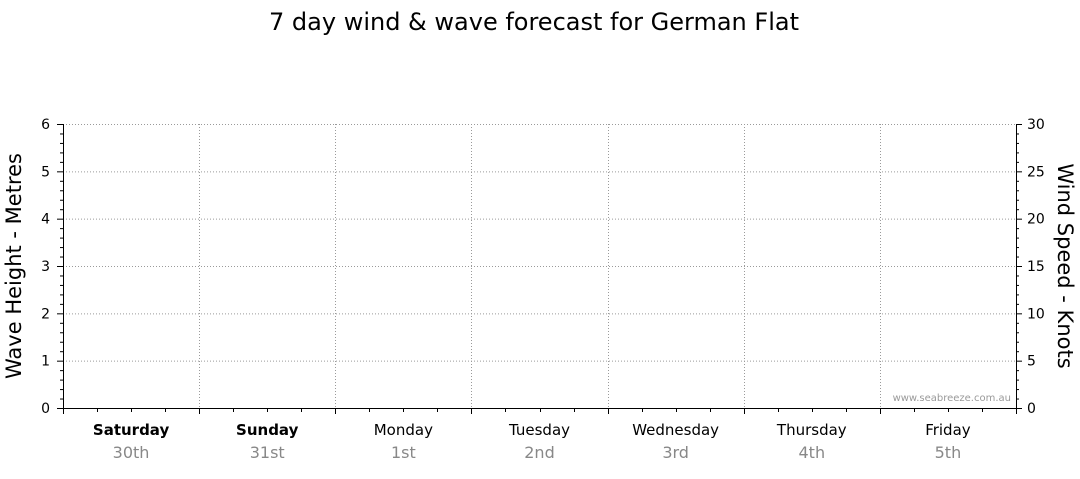 The height and width of the screenshot is (479, 1080). What do you see at coordinates (1065, 265) in the screenshot?
I see `y-axis-right-label: Wind Speed - Knots` at bounding box center [1065, 265].